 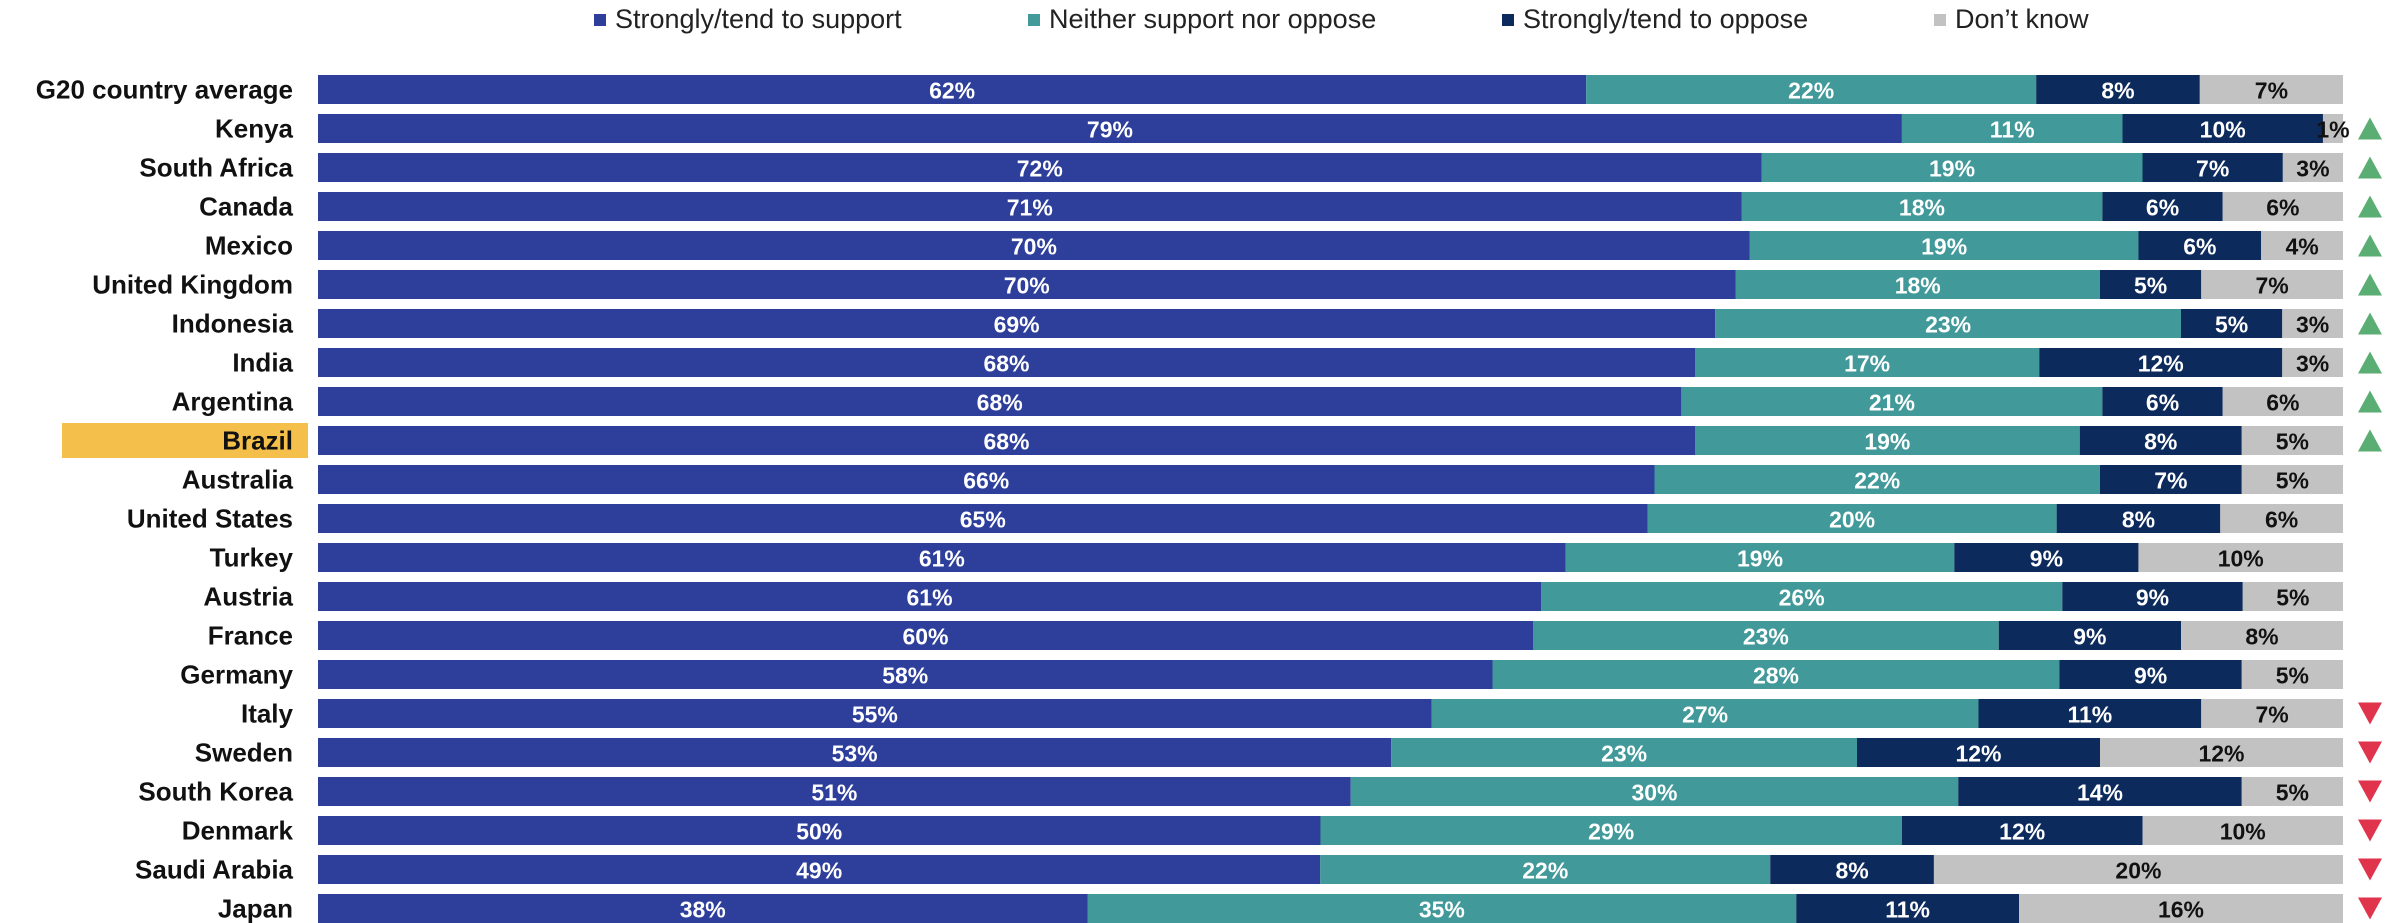 What do you see at coordinates (2370, 440) in the screenshot?
I see `trend-up-icon-brazil` at bounding box center [2370, 440].